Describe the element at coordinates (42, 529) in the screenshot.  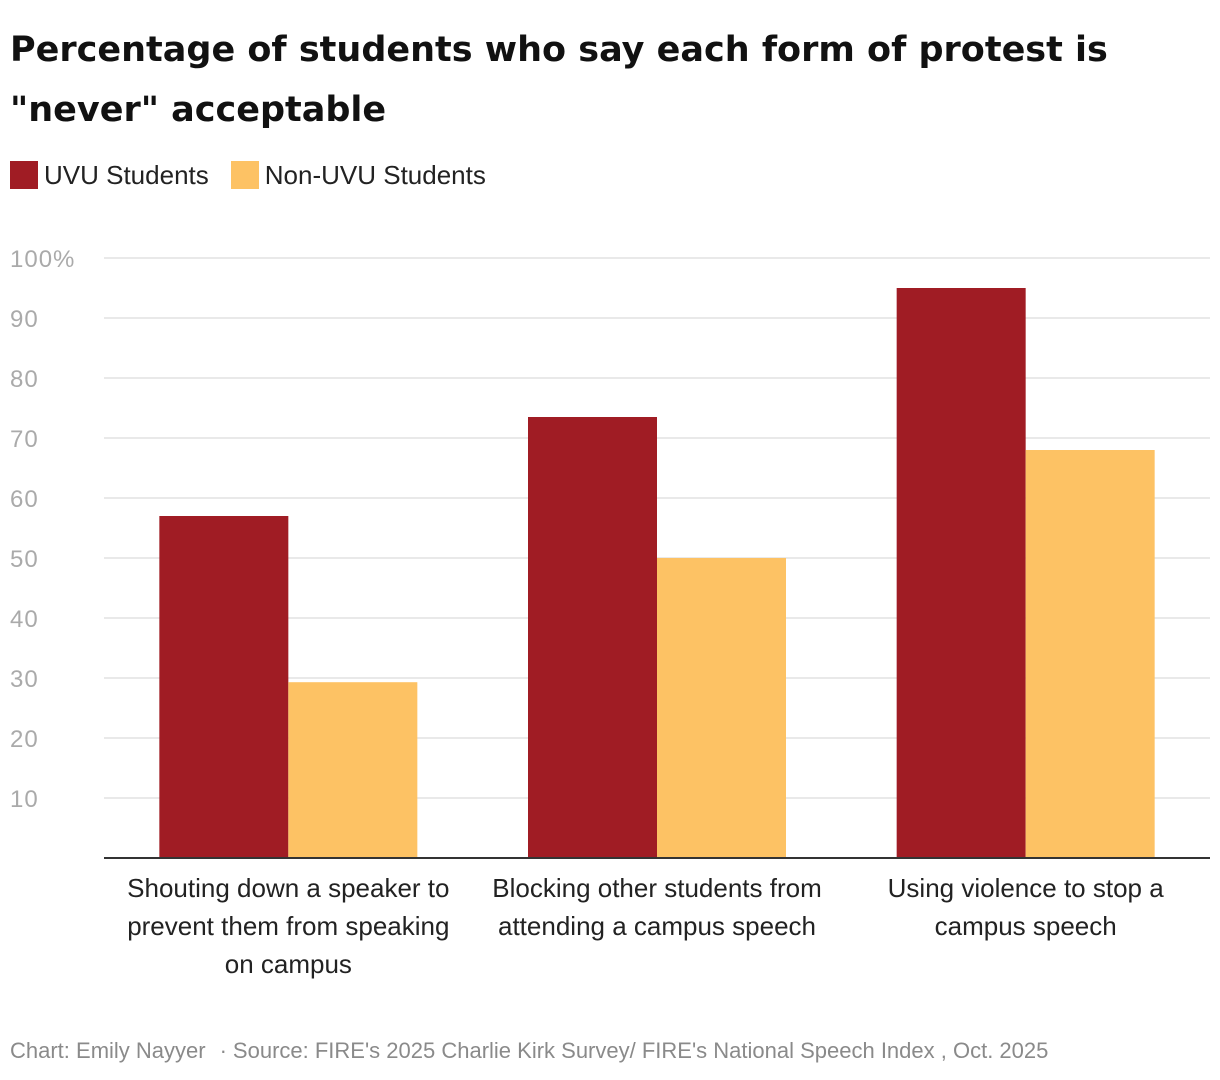
I see `y-axis-ticks: 10 20 30 40 50 60 70 80 90 100%` at that location.